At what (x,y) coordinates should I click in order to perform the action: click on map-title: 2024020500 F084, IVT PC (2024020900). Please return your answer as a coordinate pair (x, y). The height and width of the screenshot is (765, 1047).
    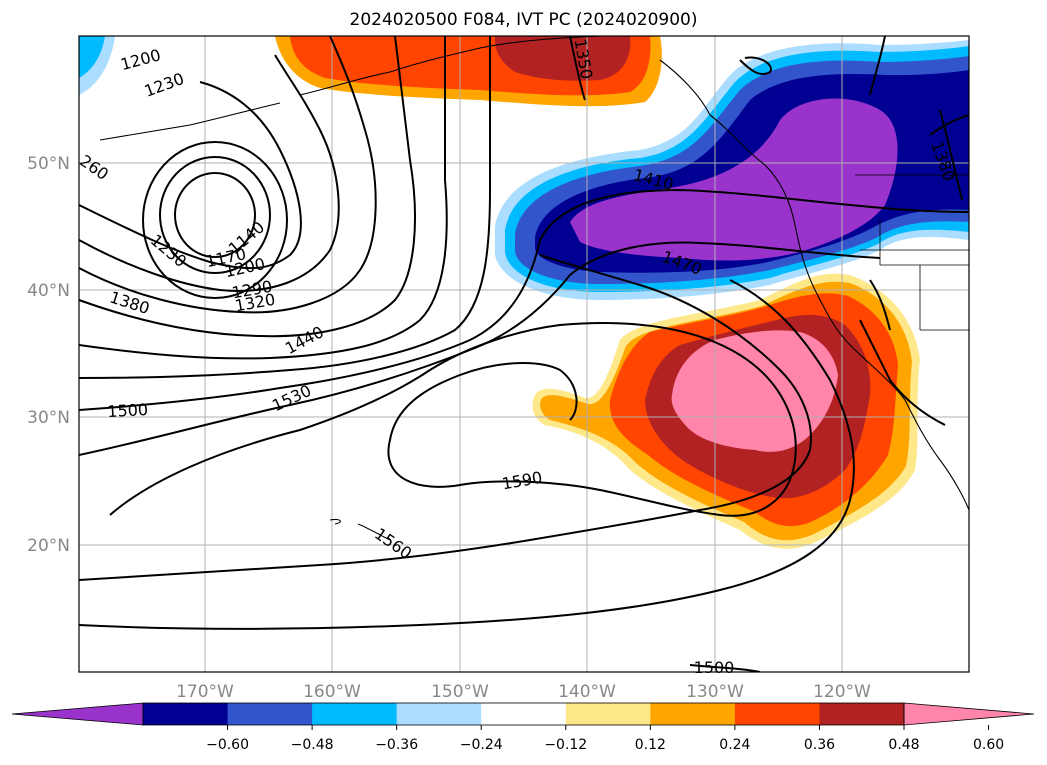
    Looking at the image, I should click on (523, 20).